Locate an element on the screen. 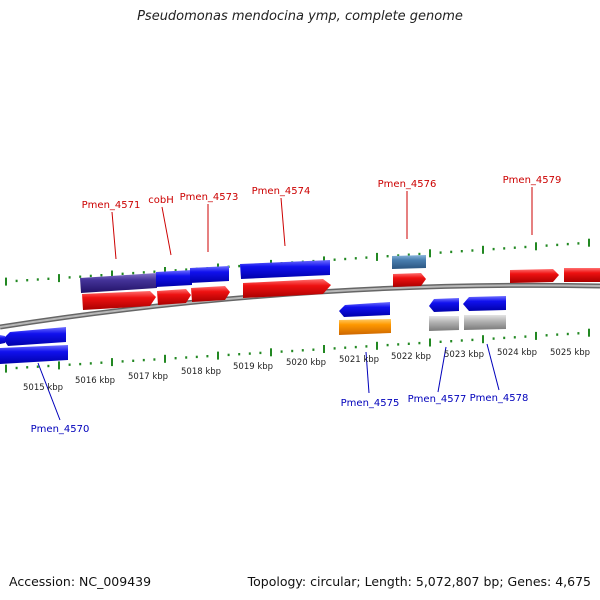 This screenshot has width=600, height=600. kbp-label-5017: 5017 kbp is located at coordinates (148, 377).